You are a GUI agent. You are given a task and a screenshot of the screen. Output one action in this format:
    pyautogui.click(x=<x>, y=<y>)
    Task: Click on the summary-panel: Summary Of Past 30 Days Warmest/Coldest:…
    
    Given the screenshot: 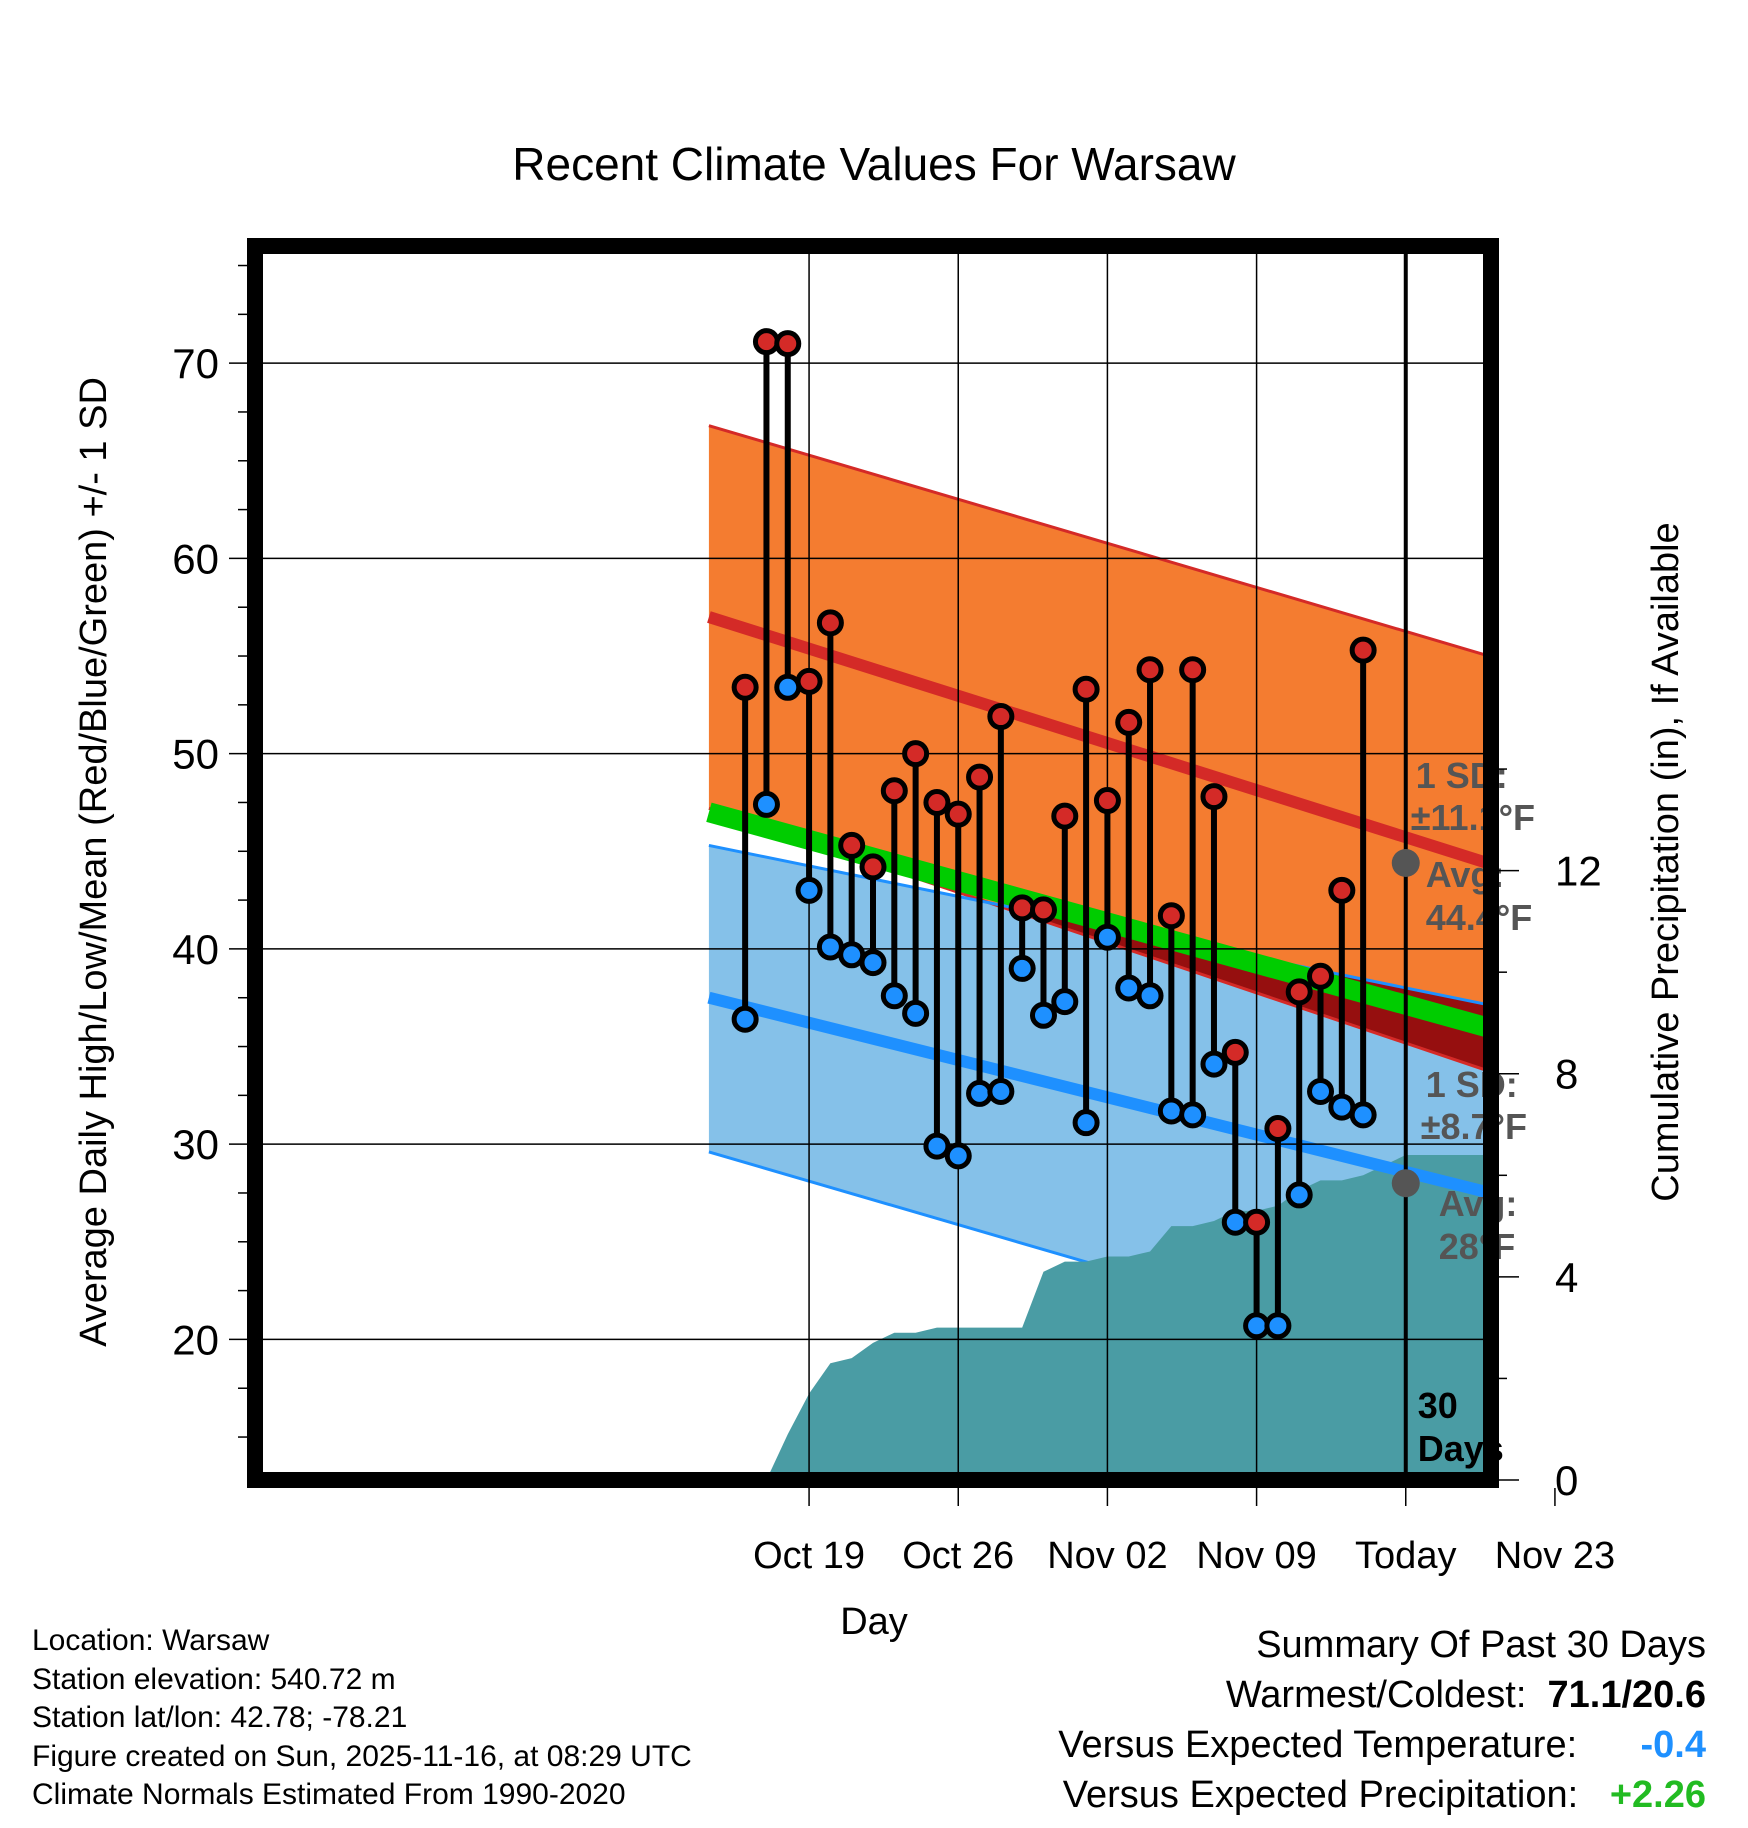 What is the action you would take?
    pyautogui.click(x=1382, y=1720)
    